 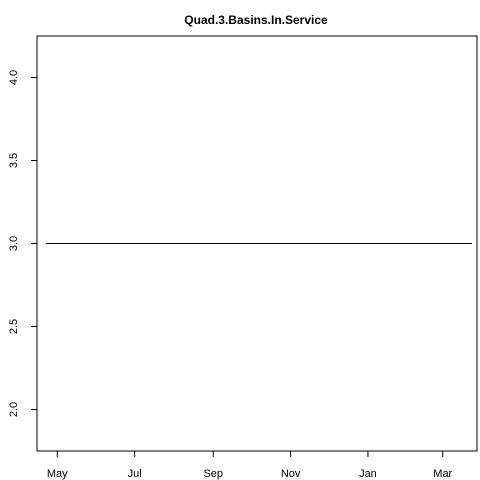 What do you see at coordinates (57, 474) in the screenshot?
I see `x-tick-label: May` at bounding box center [57, 474].